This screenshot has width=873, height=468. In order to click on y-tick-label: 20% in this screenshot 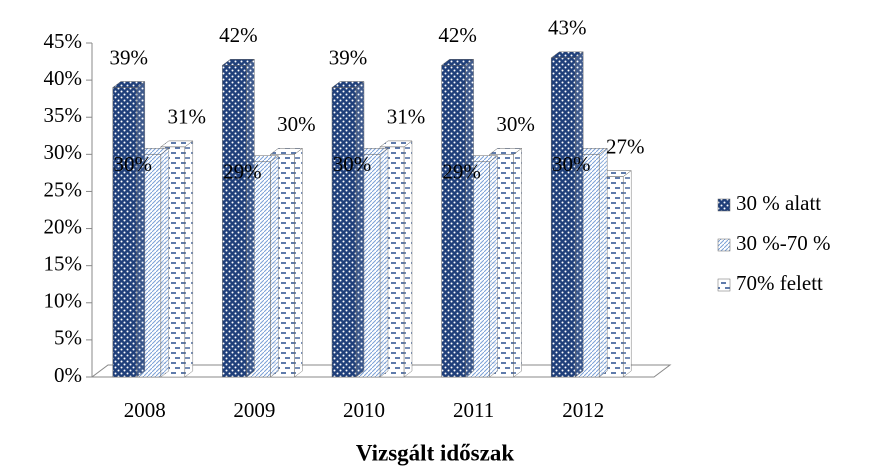, I will do `click(63, 226)`.